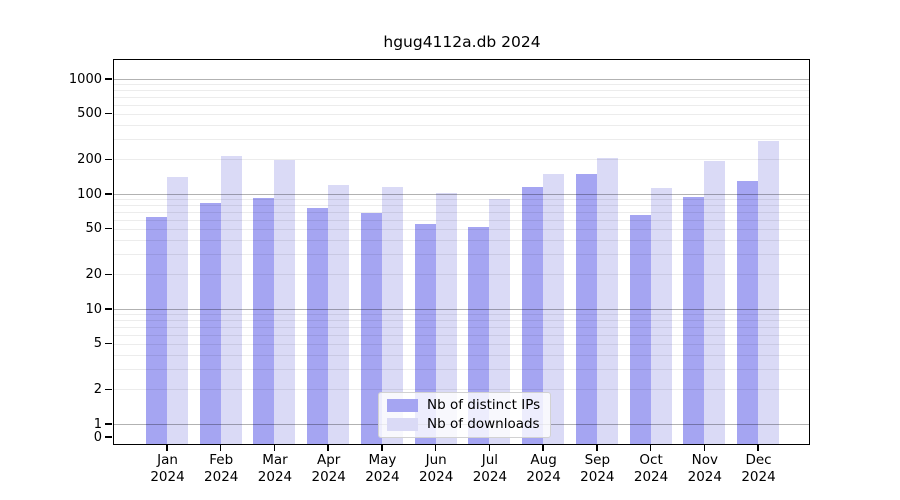  Describe the element at coordinates (382, 468) in the screenshot. I see `x-tick-label-may-2024: May 2024` at that location.